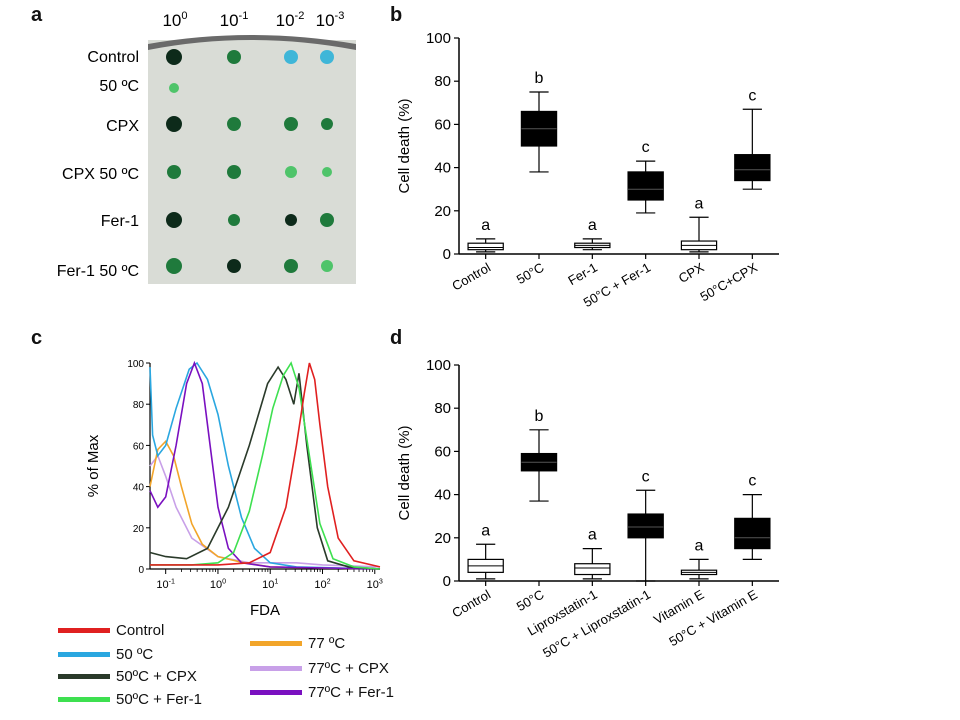 This screenshot has width=960, height=720. What do you see at coordinates (582, 274) in the screenshot?
I see `x-tick-label: Fer-1` at bounding box center [582, 274].